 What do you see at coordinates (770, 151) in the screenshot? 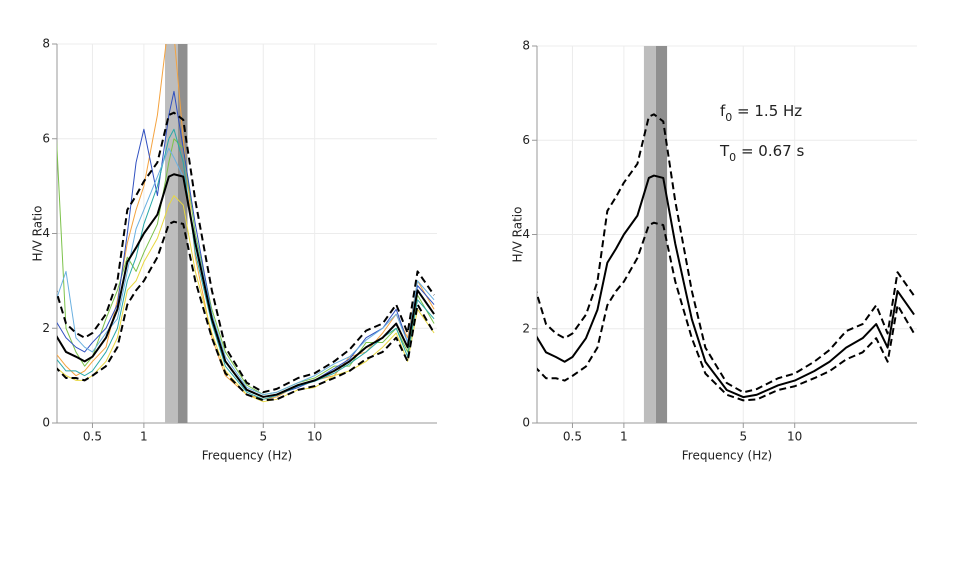
I see `annotation-part: = 0.67 s` at bounding box center [770, 151].